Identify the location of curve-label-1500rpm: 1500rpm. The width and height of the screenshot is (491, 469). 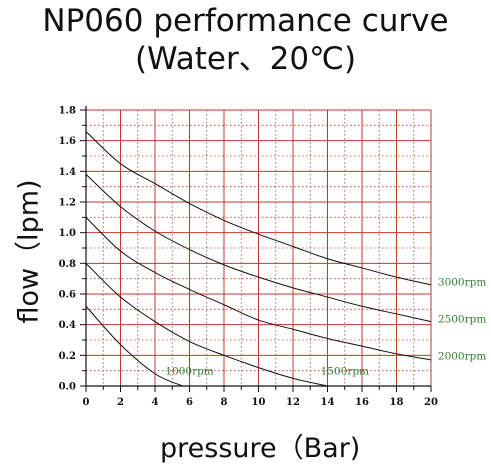
(345, 372).